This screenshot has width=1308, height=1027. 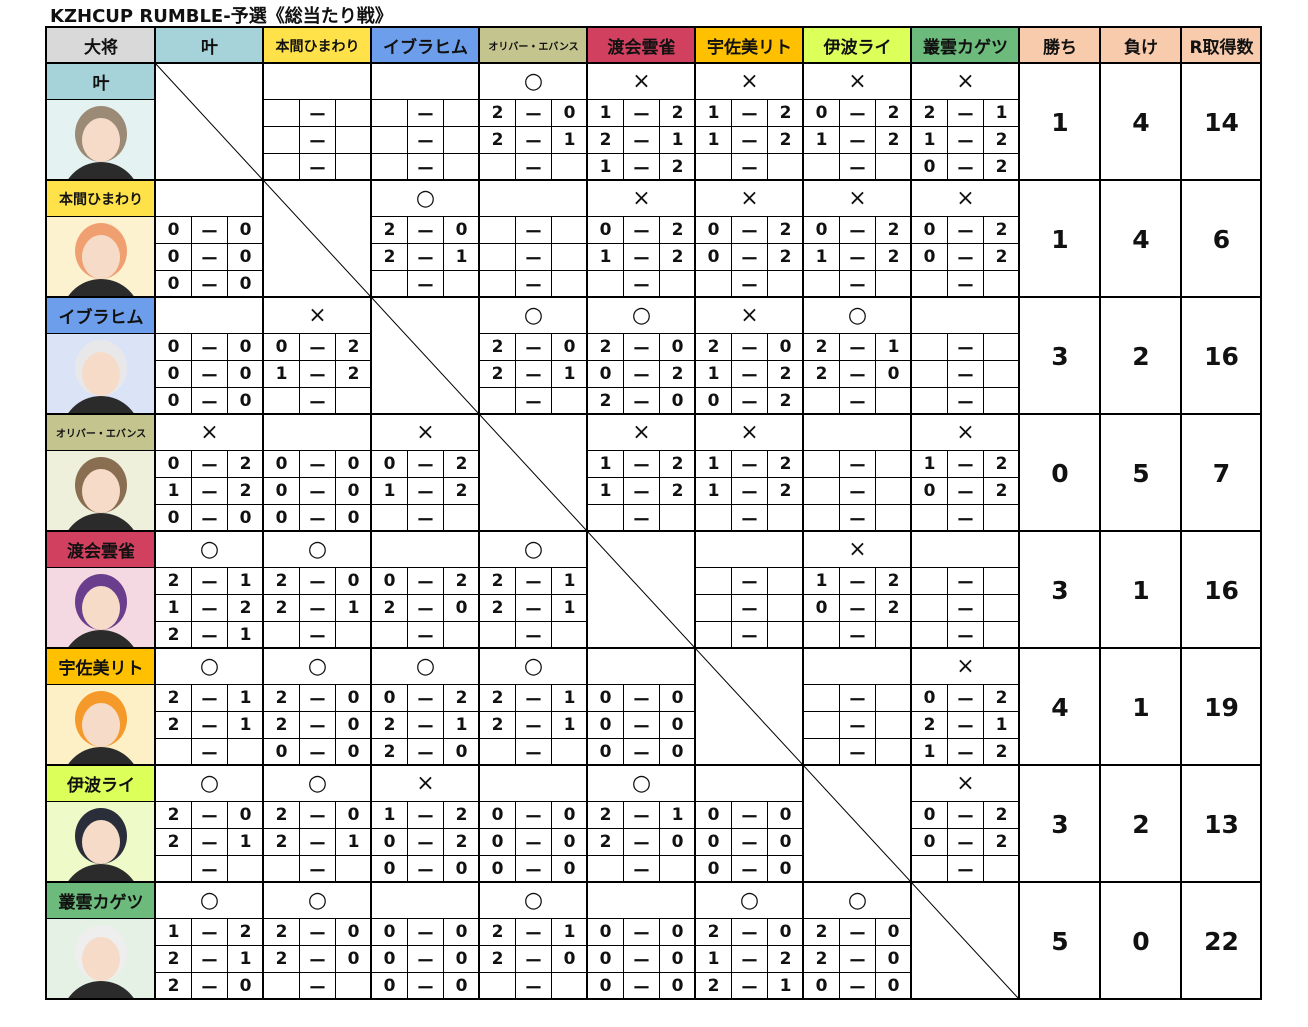 What do you see at coordinates (317, 45) in the screenshot?
I see `column-header-player: 本間ひまわり` at bounding box center [317, 45].